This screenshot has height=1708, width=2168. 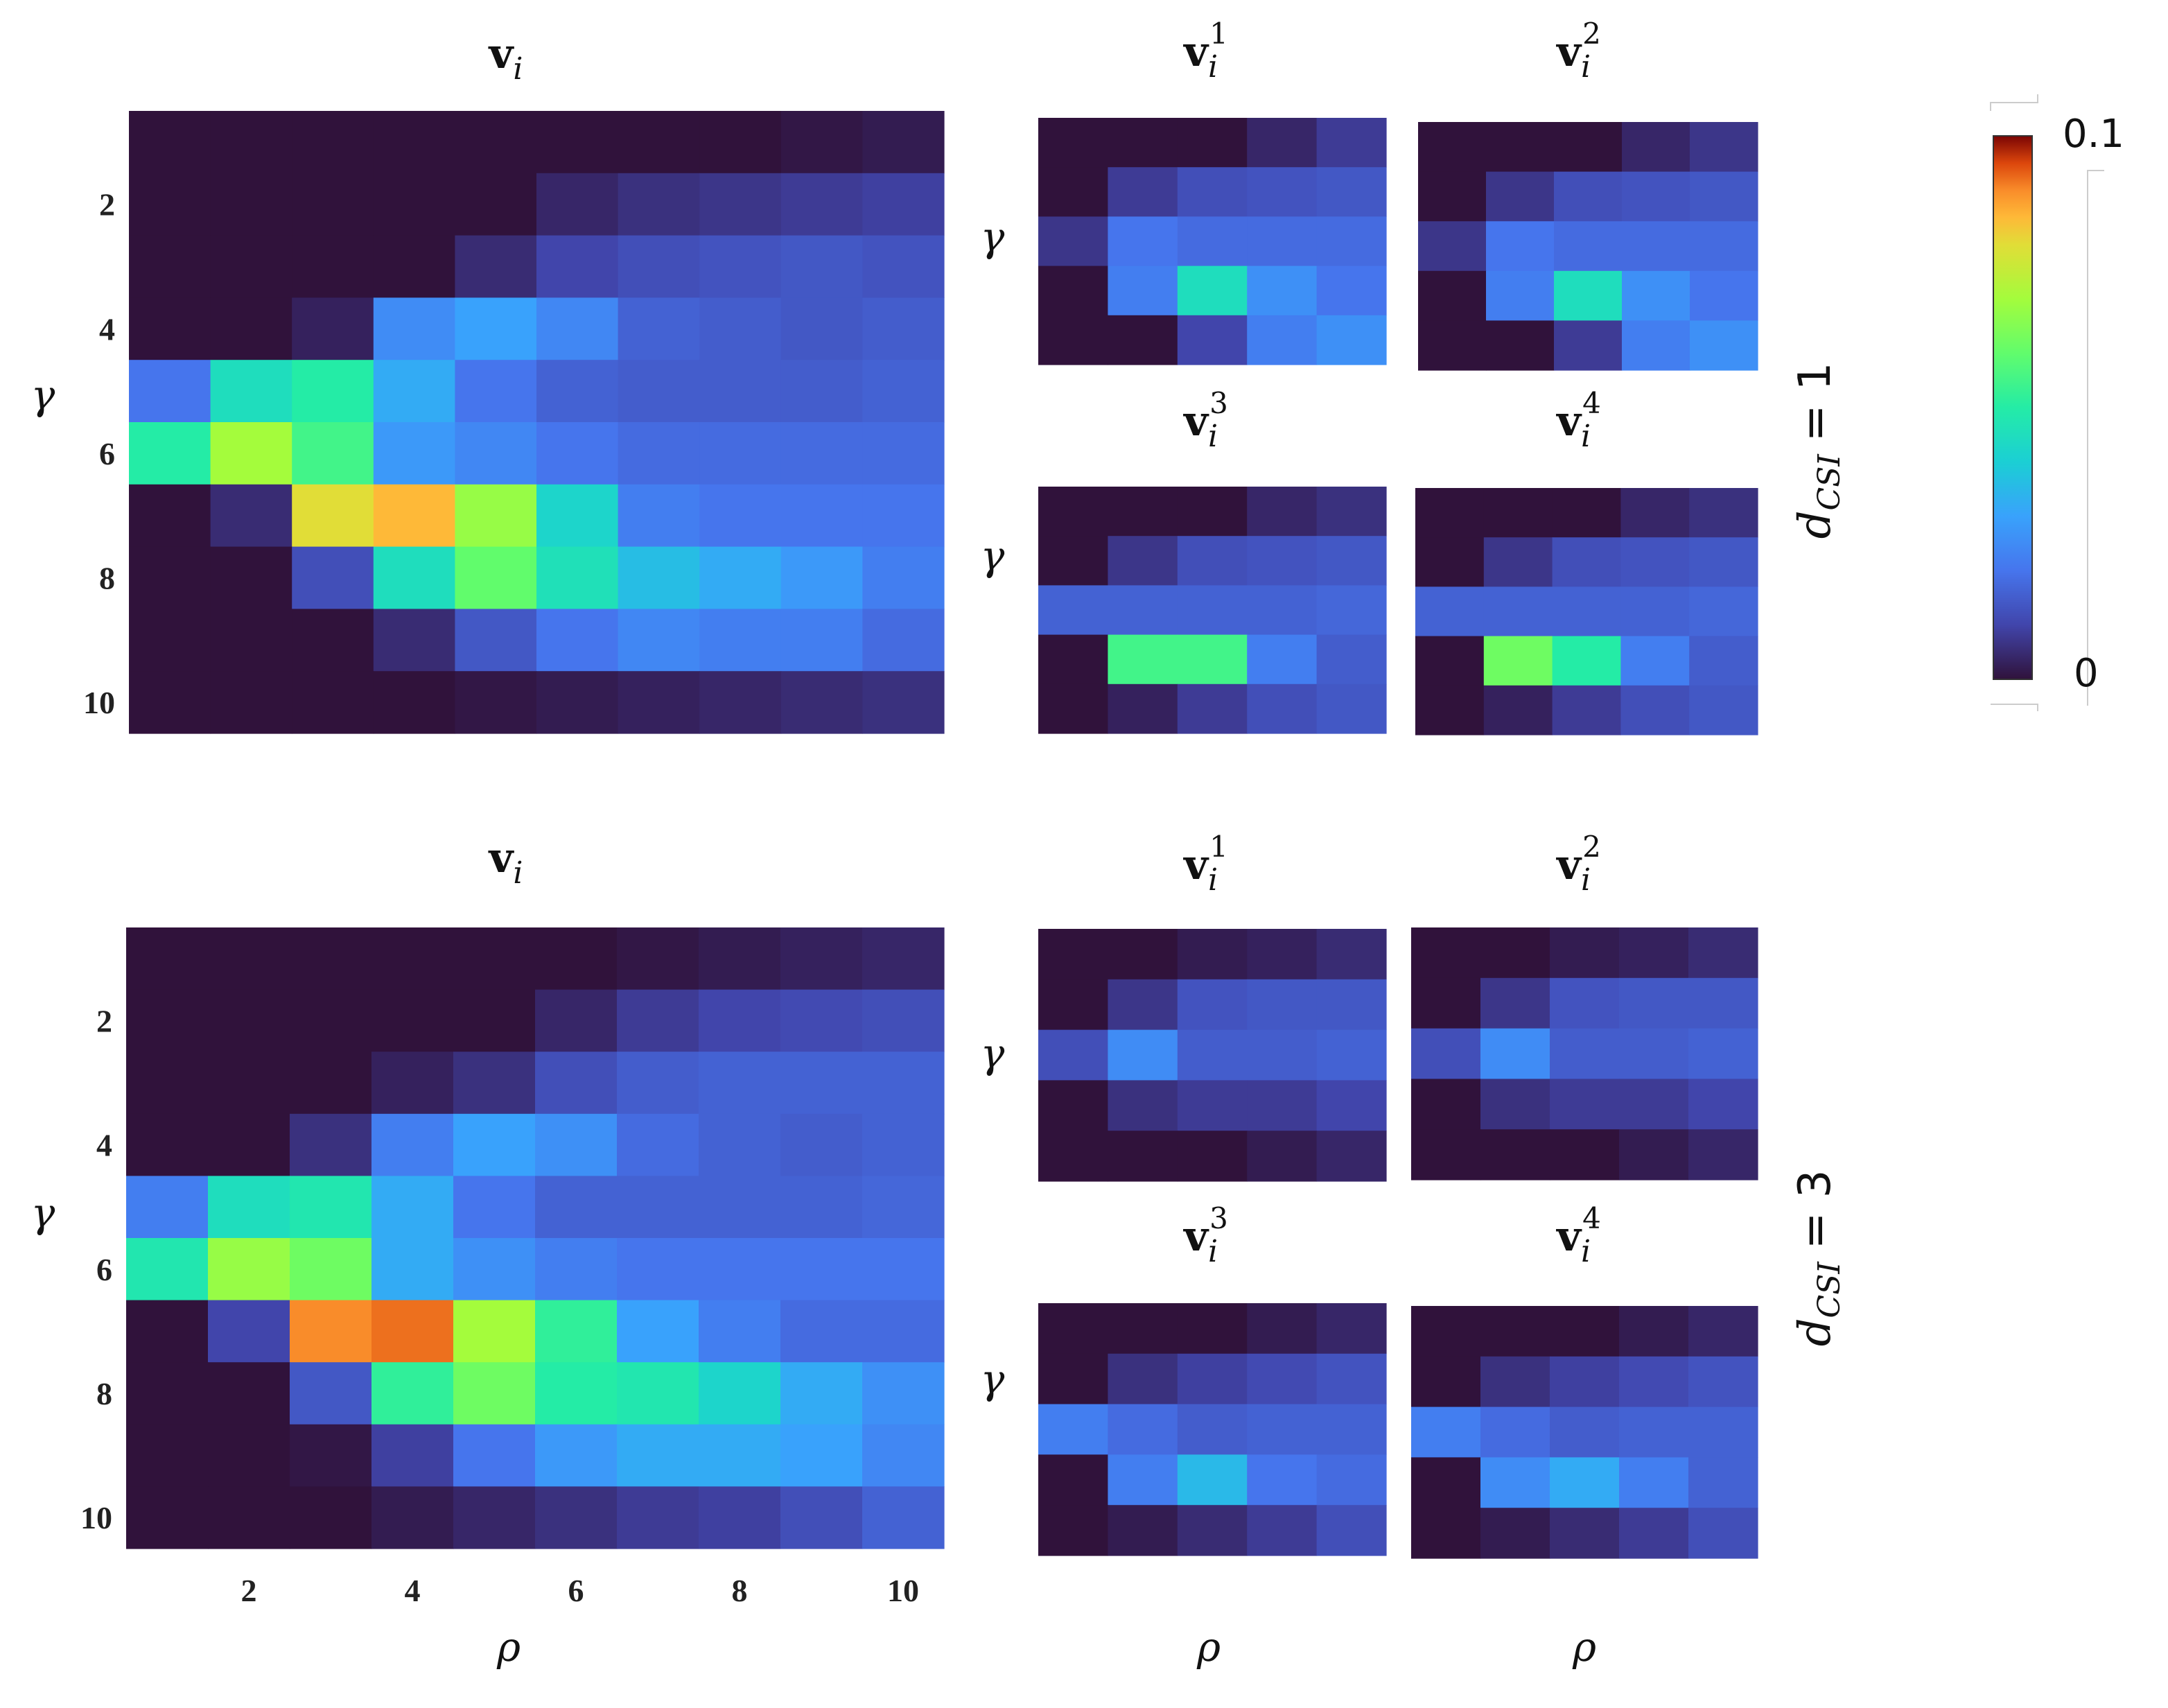 What do you see at coordinates (107, 454) in the screenshot?
I see `y-tick-label: 6` at bounding box center [107, 454].